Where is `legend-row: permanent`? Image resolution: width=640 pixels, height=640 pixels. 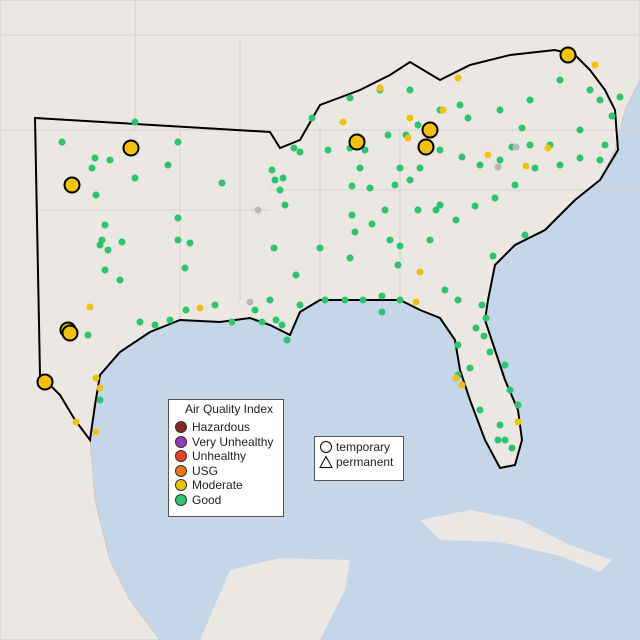 legend-row: permanent is located at coordinates (361, 462).